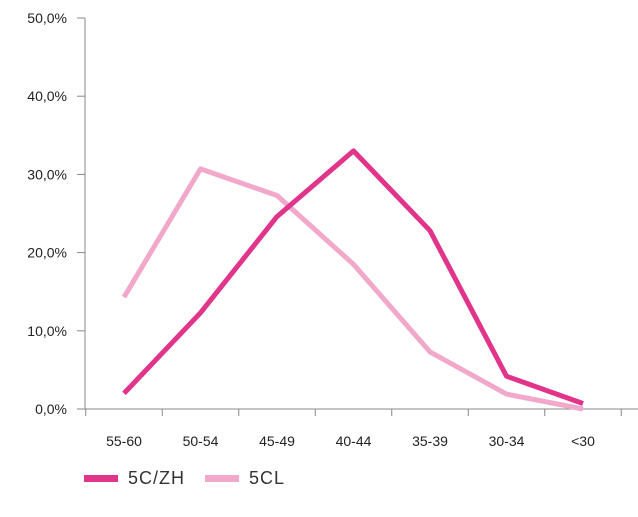 The image size is (638, 517). What do you see at coordinates (245, 478) in the screenshot?
I see `legend-item-series-2: 5CL` at bounding box center [245, 478].